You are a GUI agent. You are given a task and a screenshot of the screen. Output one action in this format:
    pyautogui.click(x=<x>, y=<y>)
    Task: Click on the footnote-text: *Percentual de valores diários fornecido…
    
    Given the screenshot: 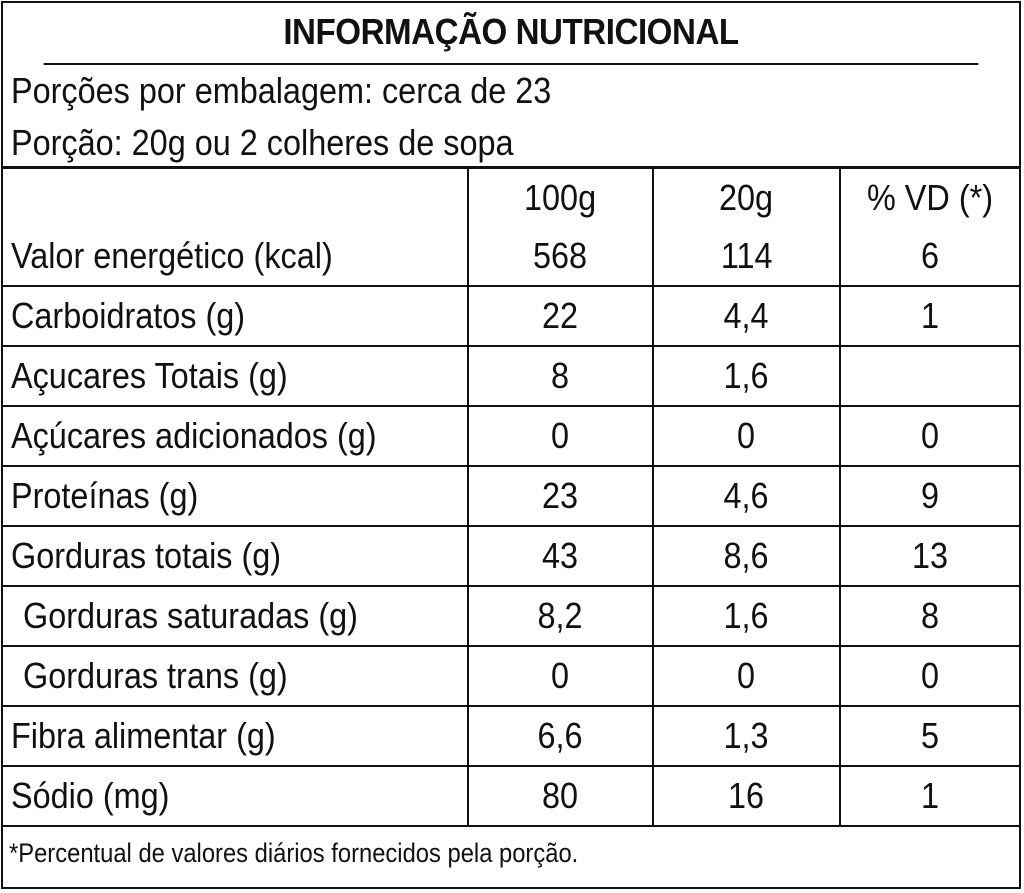 What is the action you would take?
    pyautogui.click(x=294, y=853)
    